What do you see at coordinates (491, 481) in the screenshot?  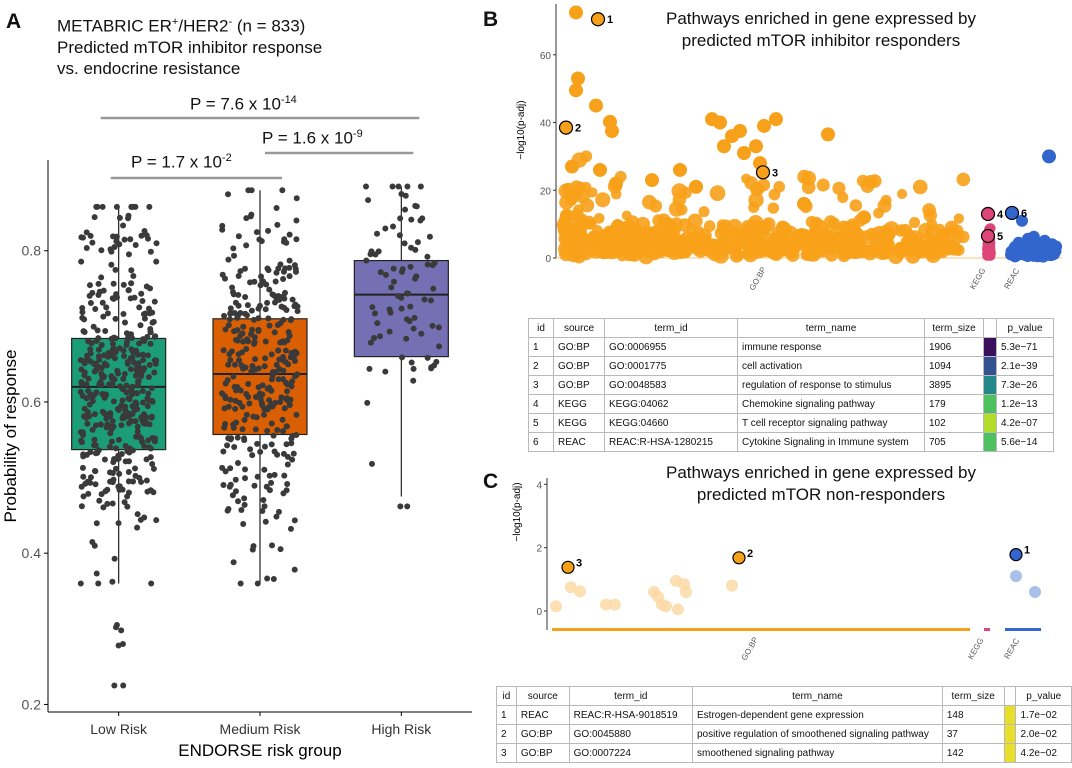 I see `panel-letter-c: C` at bounding box center [491, 481].